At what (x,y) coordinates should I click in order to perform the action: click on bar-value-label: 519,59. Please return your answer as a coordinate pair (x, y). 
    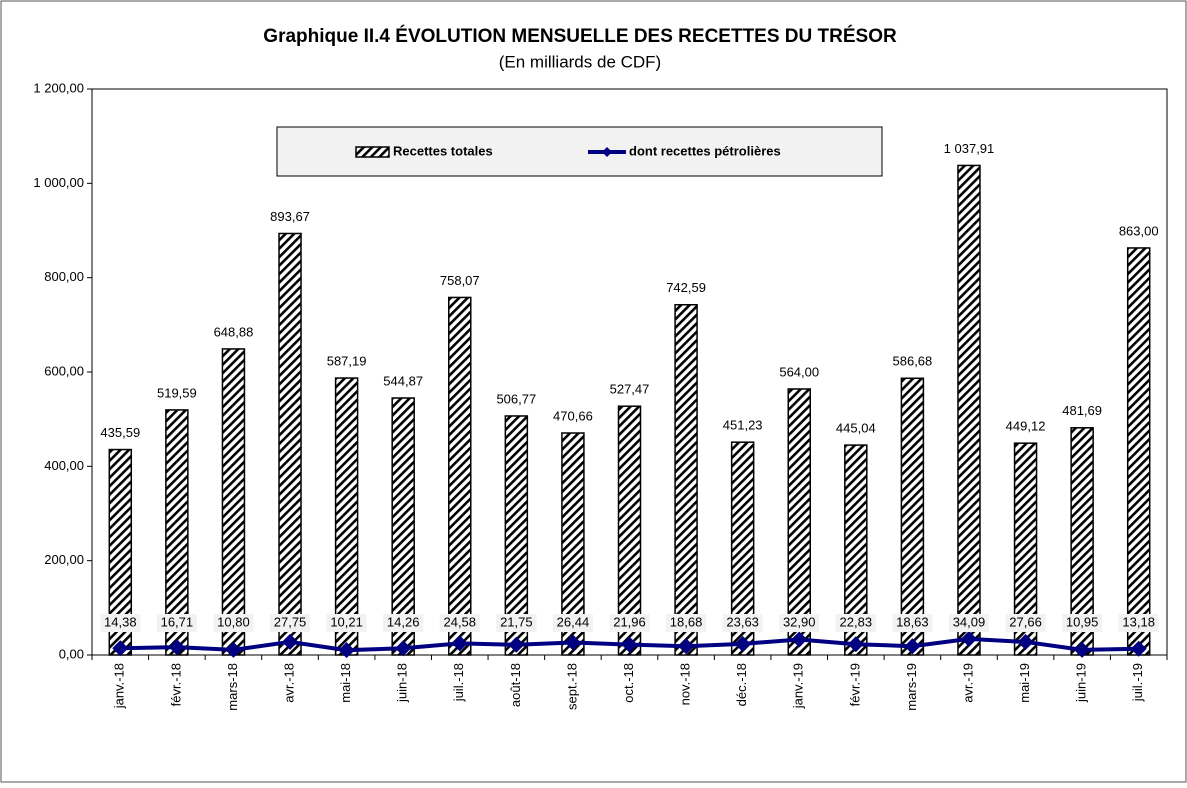
    Looking at the image, I should click on (177, 392).